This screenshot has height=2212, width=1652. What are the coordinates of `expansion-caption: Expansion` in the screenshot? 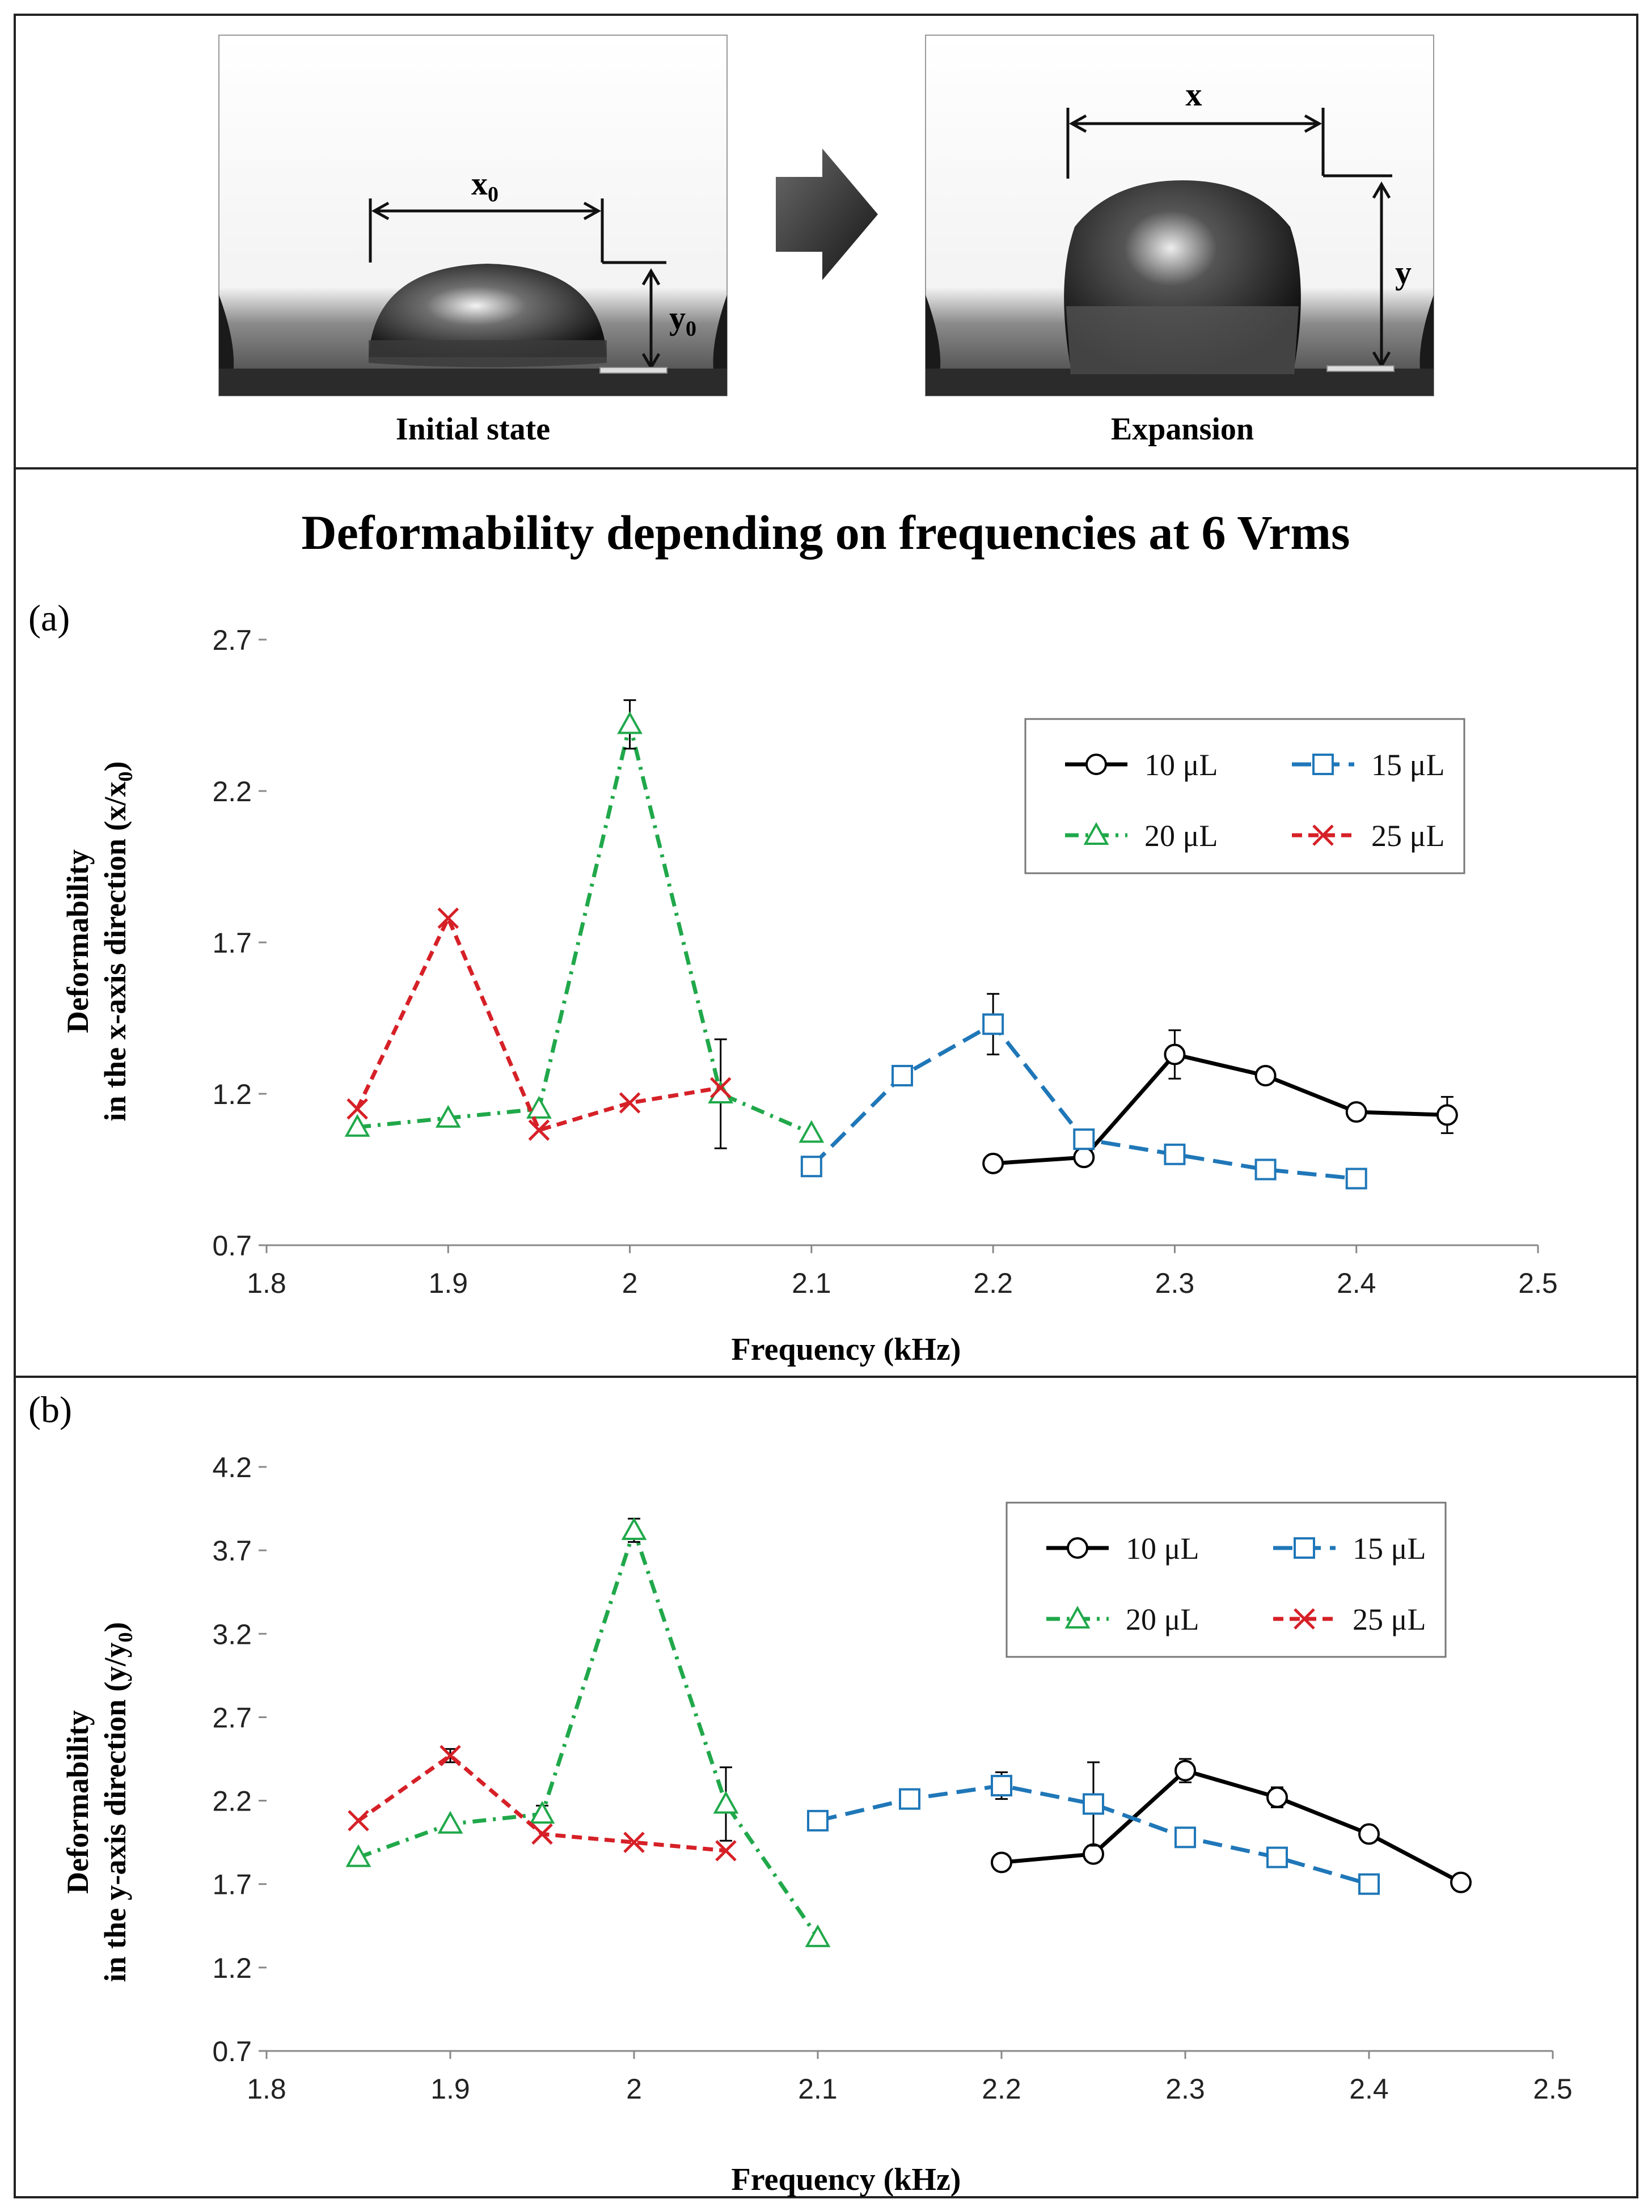 It's located at (1182, 429).